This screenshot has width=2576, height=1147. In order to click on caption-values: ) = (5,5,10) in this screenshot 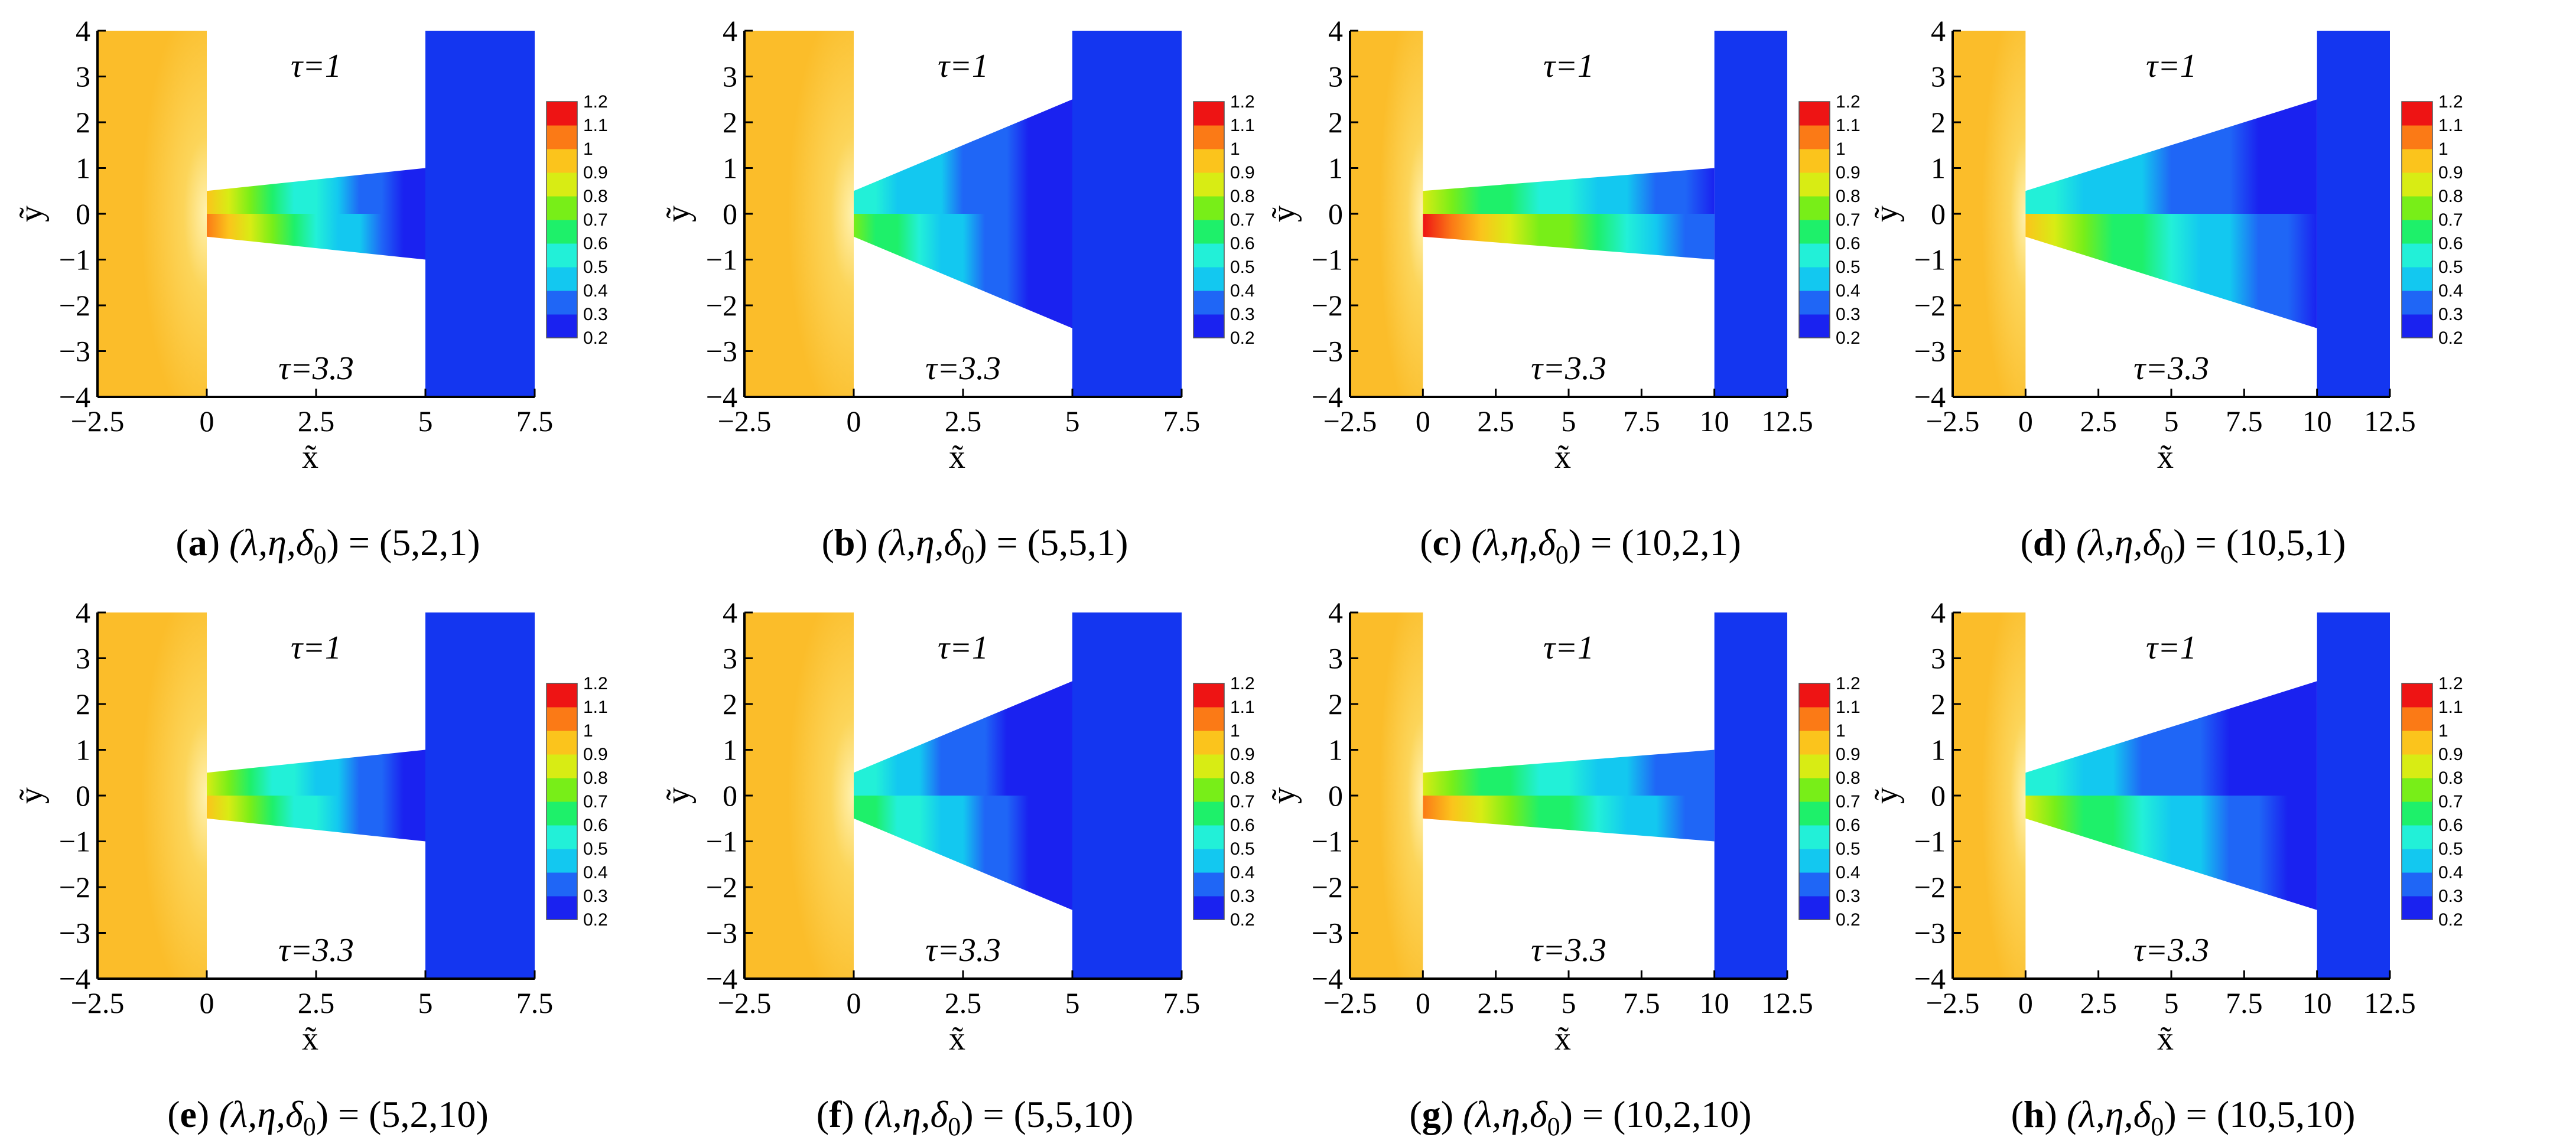, I will do `click(1047, 1114)`.